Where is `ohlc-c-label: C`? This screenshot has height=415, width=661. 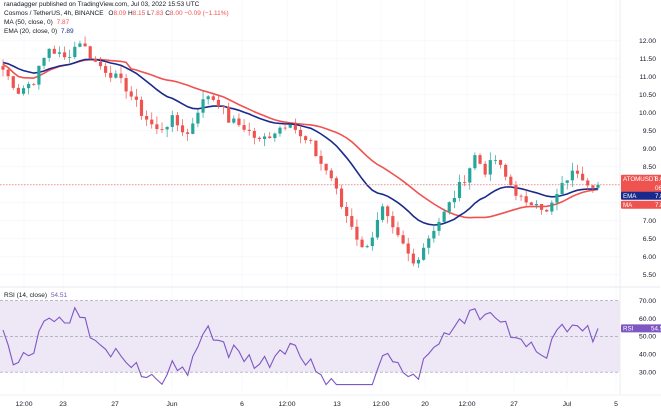 ohlc-c-label: C is located at coordinates (167, 13).